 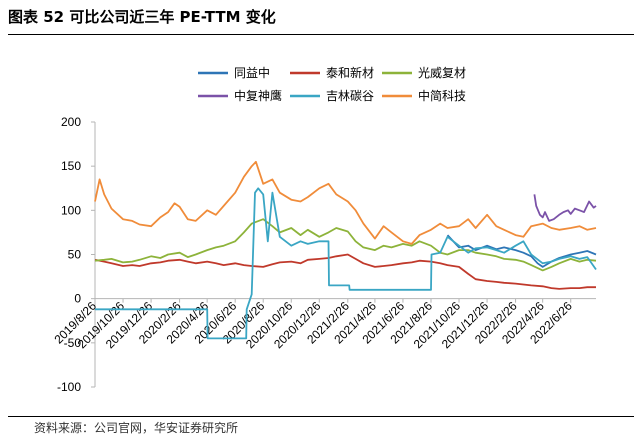 What do you see at coordinates (321, 34) in the screenshot?
I see `title-rule` at bounding box center [321, 34].